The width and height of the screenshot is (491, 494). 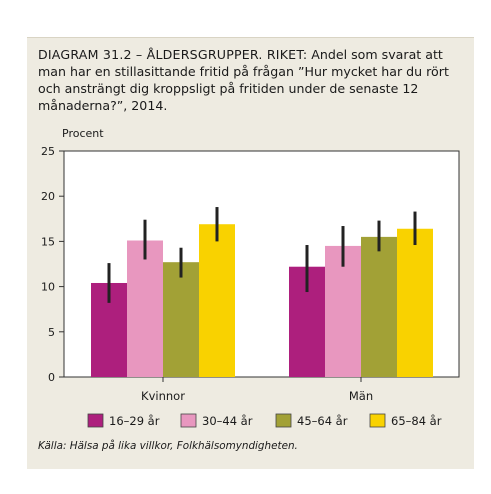 What do you see at coordinates (173, 54) in the screenshot?
I see `title-lead: DIAGRAM 31.2 – ÅLDERSGRUPPER. RIKET:` at bounding box center [173, 54].